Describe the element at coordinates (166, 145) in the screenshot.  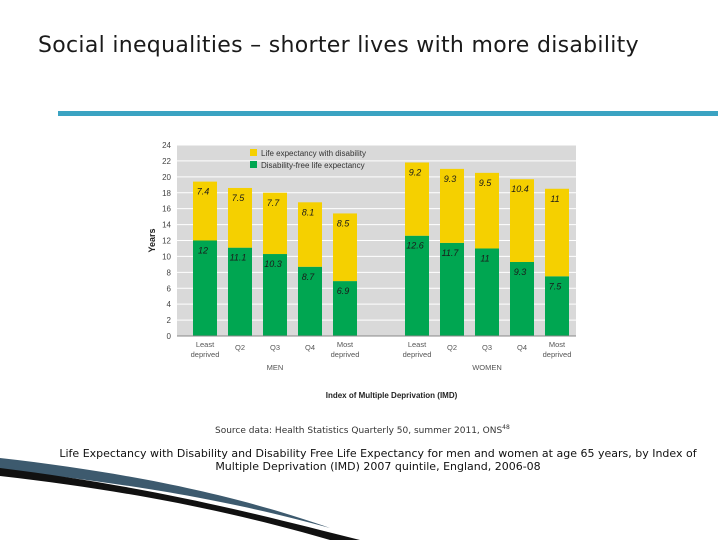
I see `y-tick-label: 24` at that location.